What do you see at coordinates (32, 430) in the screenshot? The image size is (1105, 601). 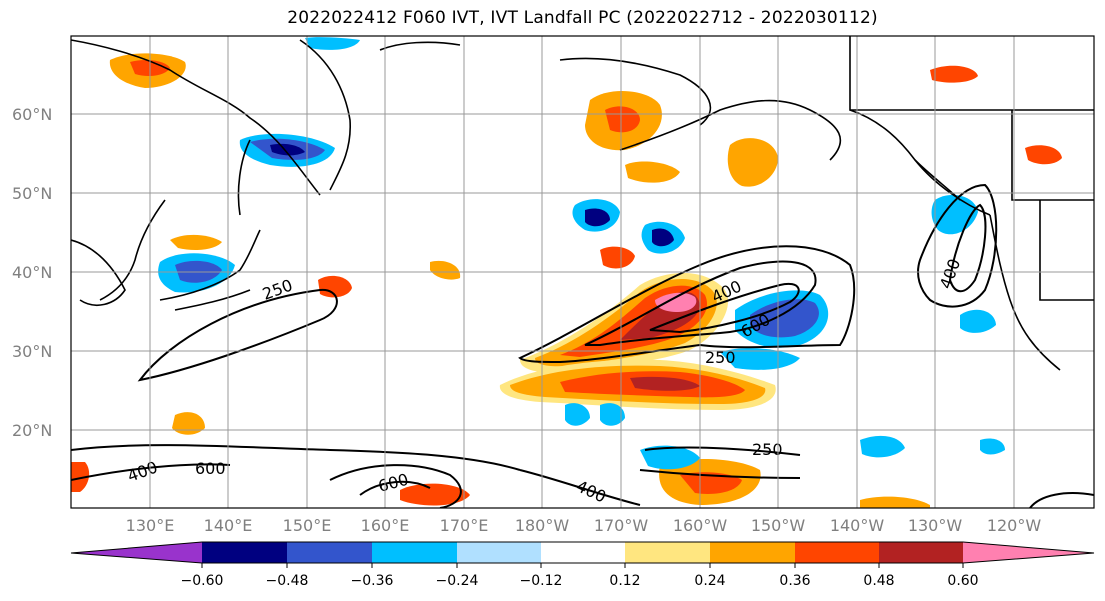 I see `lat-label: 20°N` at bounding box center [32, 430].